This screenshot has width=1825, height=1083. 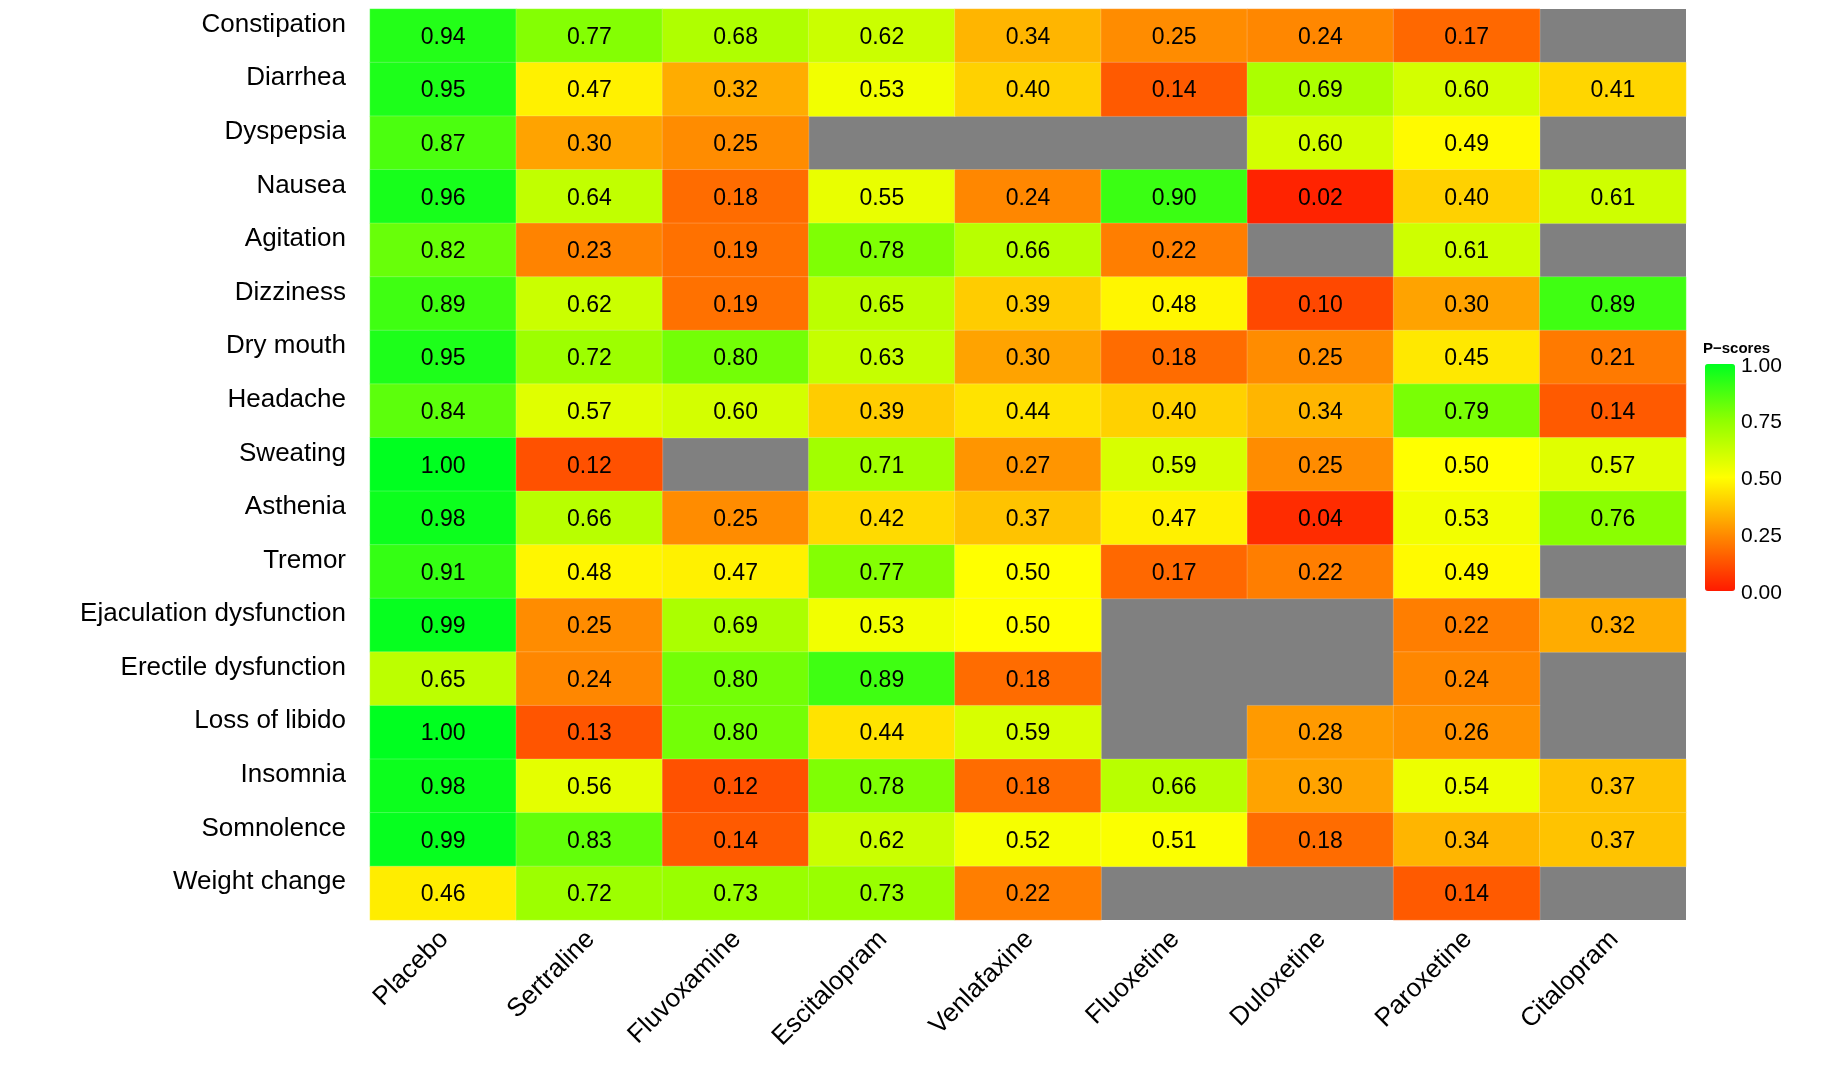 What do you see at coordinates (1467, 786) in the screenshot?
I see `data-label: 0.54` at bounding box center [1467, 786].